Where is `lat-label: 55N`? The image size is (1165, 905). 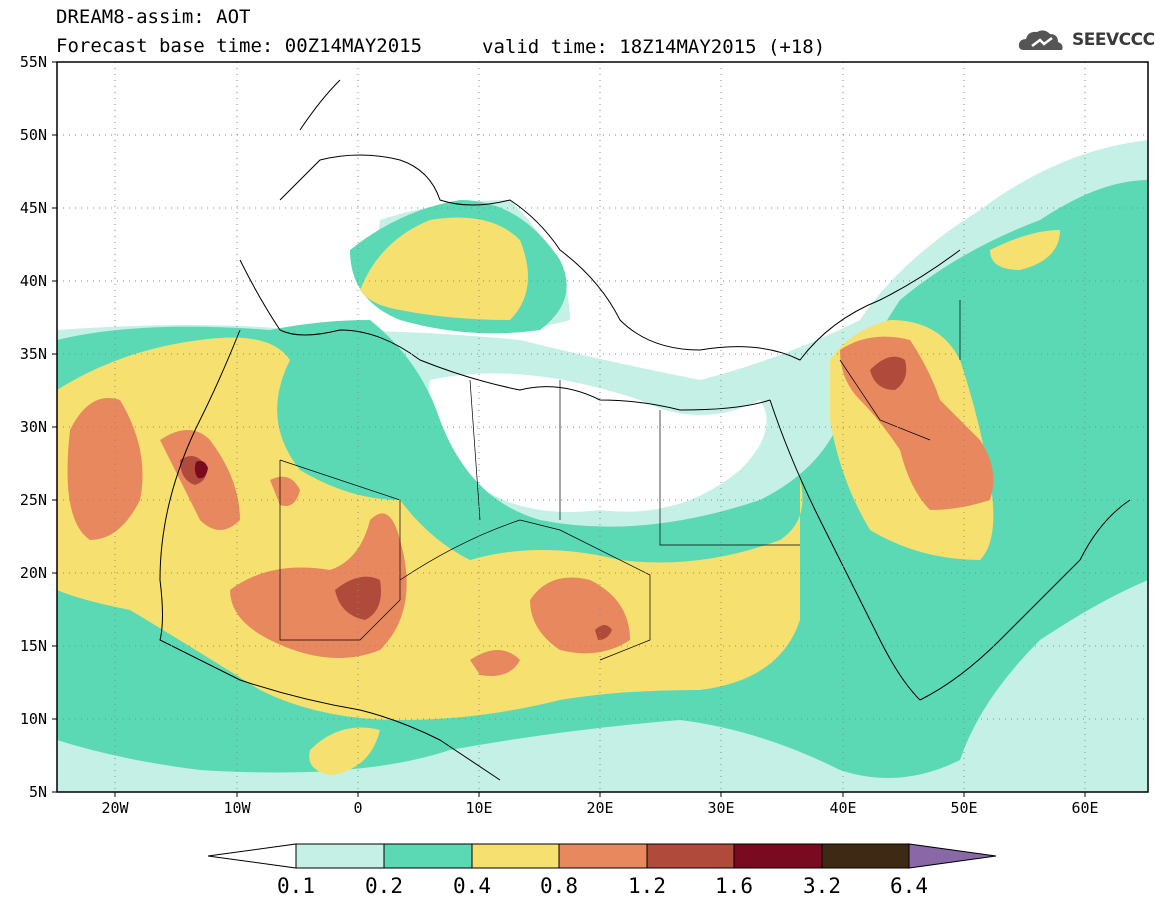 lat-label: 55N is located at coordinates (33, 62).